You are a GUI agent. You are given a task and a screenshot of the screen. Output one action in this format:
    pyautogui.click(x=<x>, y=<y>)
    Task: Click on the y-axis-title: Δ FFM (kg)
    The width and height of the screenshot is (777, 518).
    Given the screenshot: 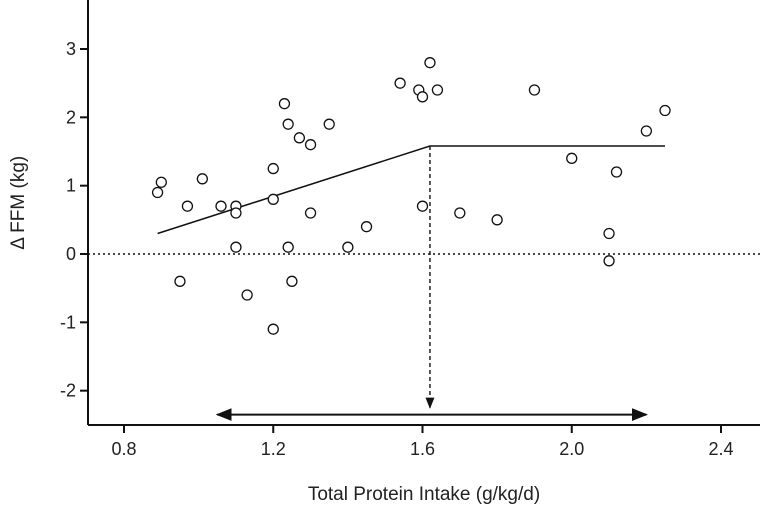 What is the action you would take?
    pyautogui.click(x=18, y=203)
    